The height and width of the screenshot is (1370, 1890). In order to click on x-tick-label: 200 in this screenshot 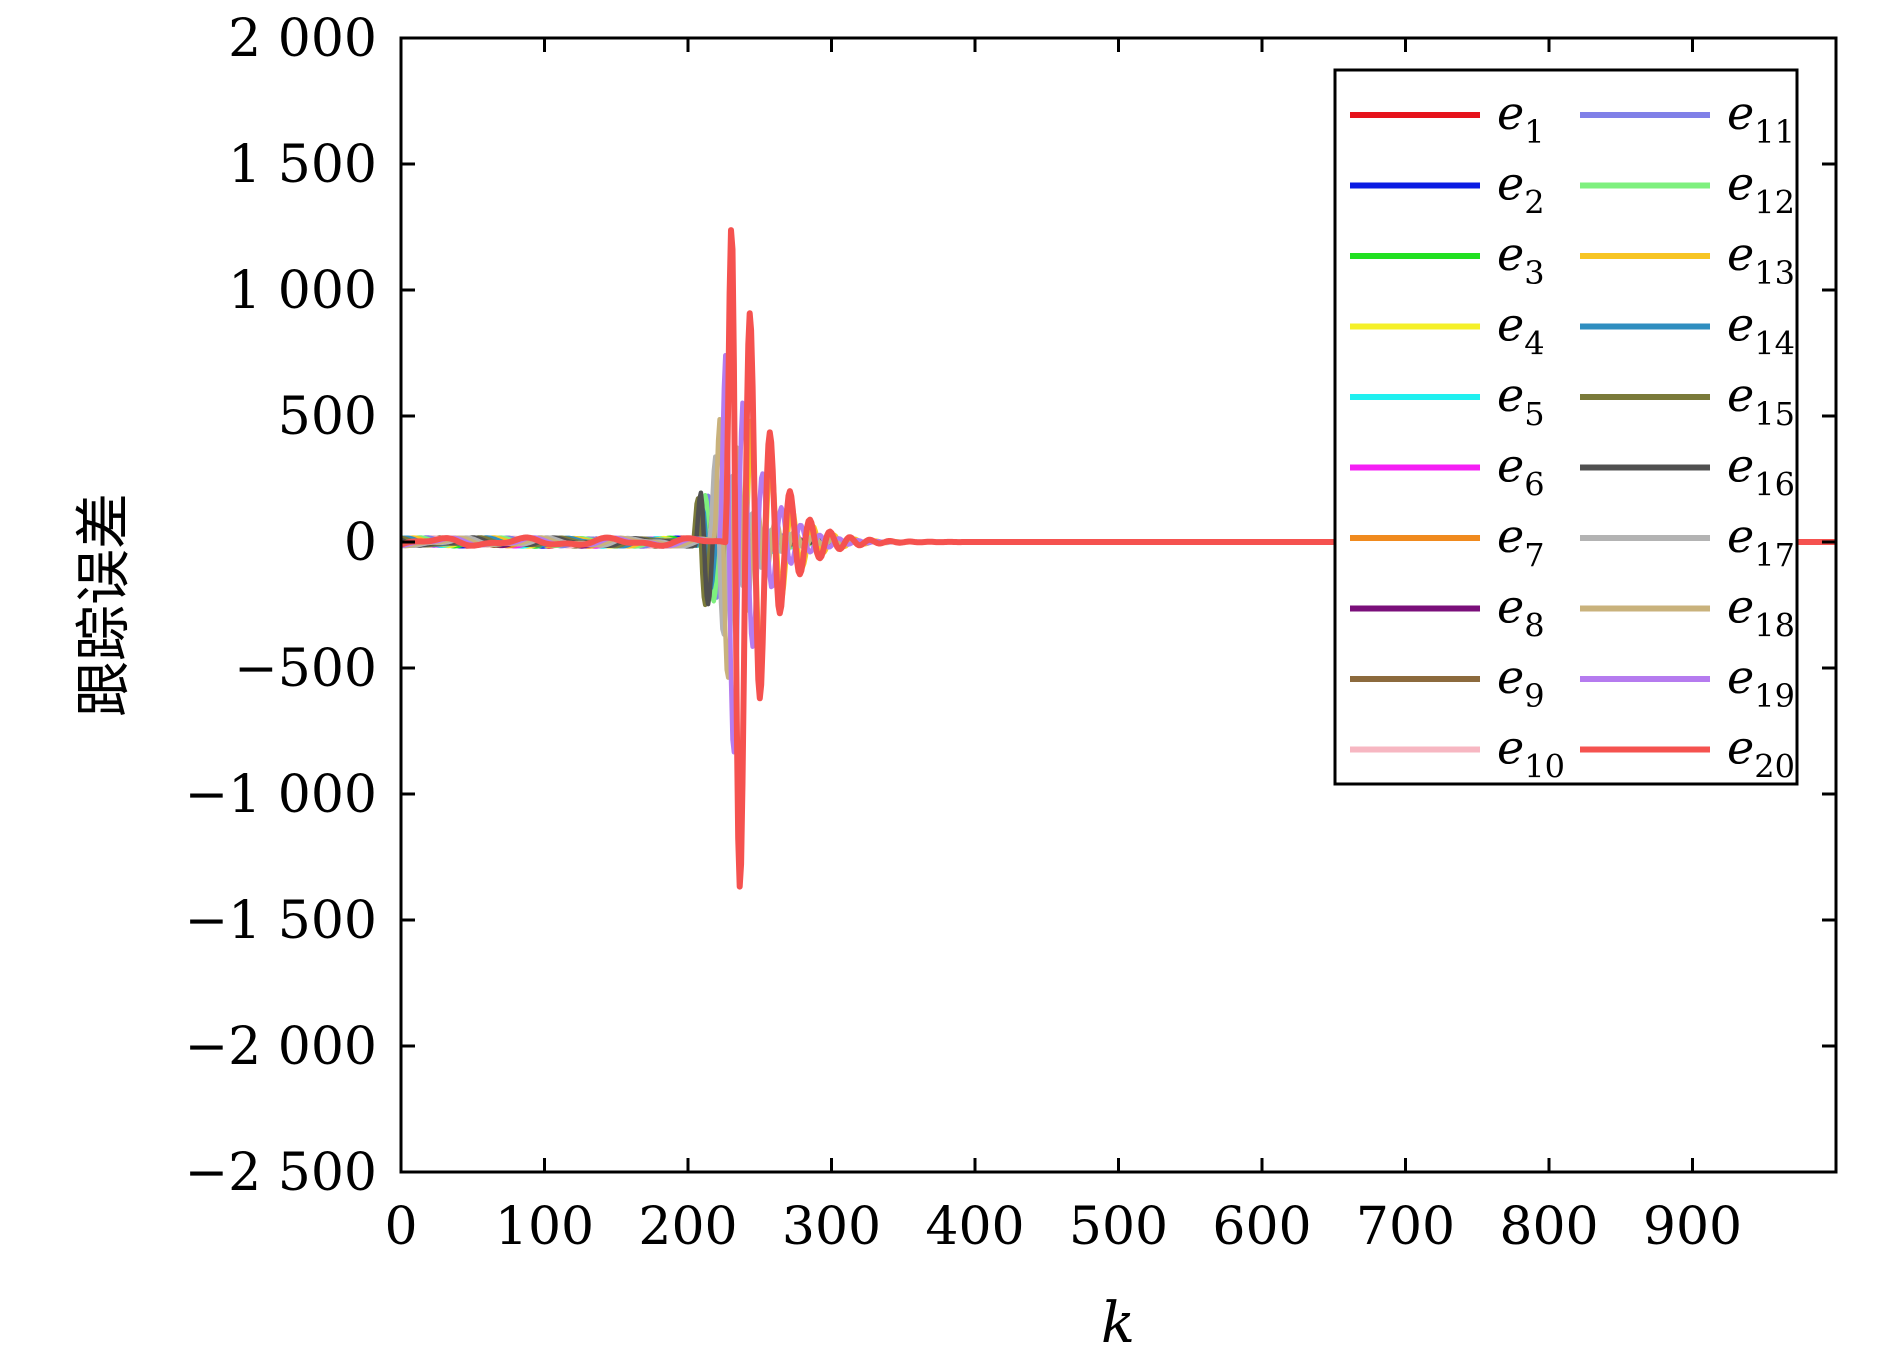, I will do `click(687, 1227)`.